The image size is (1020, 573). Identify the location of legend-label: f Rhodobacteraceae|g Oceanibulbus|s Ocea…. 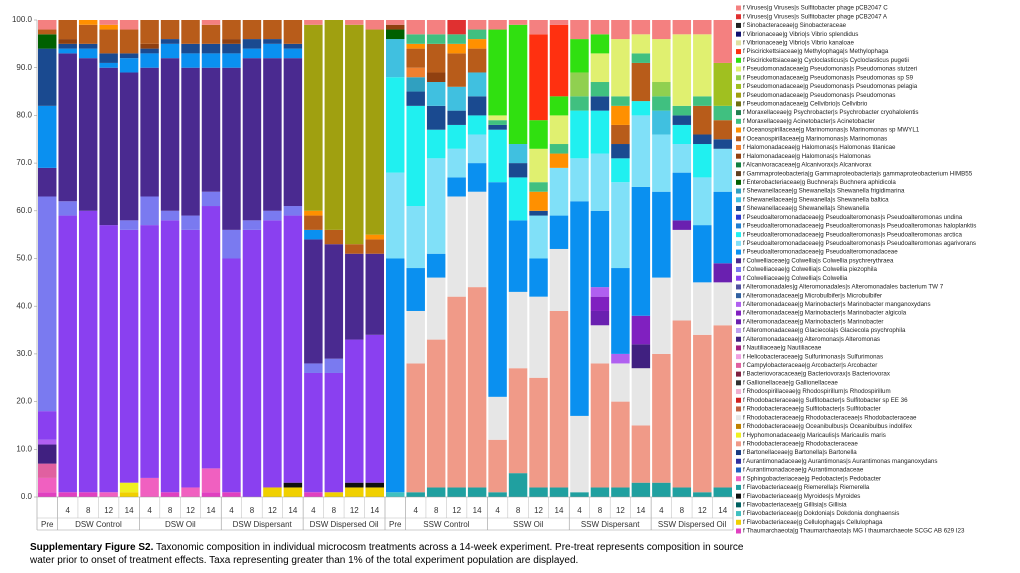
(828, 426).